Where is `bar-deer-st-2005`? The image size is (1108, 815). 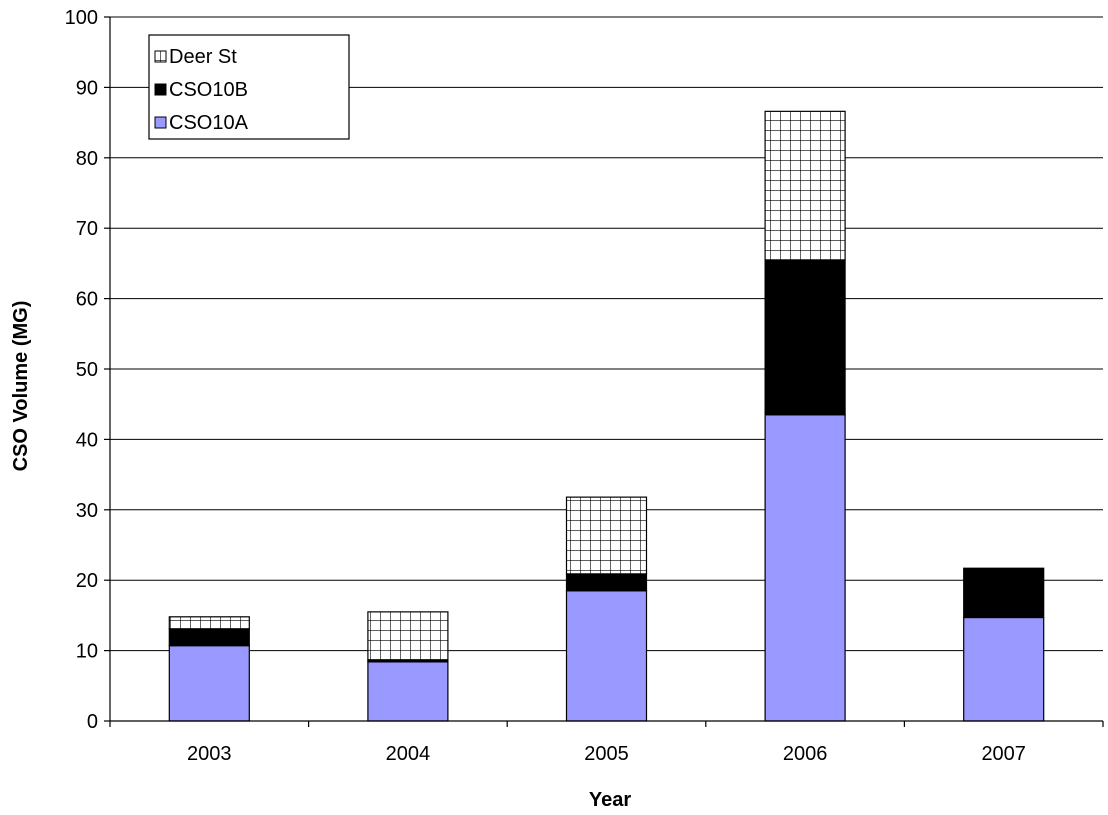 bar-deer-st-2005 is located at coordinates (606, 535).